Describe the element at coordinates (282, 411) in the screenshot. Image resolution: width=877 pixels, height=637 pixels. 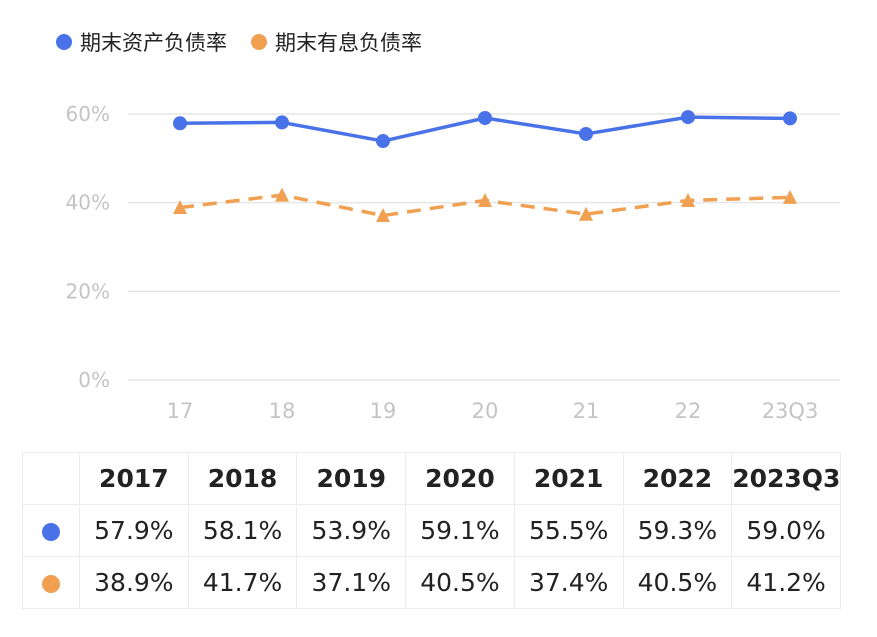
I see `x-tick-label: 18` at that location.